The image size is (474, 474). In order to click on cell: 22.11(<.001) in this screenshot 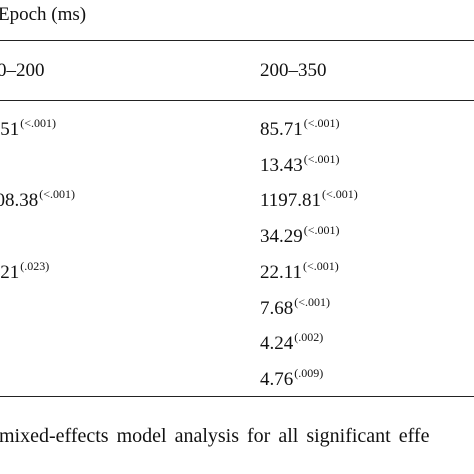, I will do `click(299, 271)`.